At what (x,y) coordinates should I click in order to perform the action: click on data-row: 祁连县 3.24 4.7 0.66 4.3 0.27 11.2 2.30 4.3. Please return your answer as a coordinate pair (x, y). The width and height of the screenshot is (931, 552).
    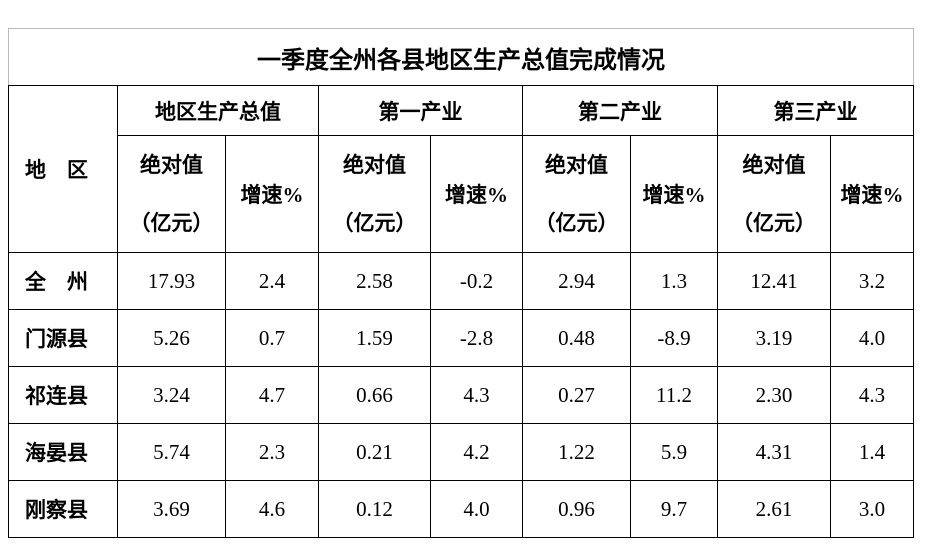
    Looking at the image, I should click on (461, 395).